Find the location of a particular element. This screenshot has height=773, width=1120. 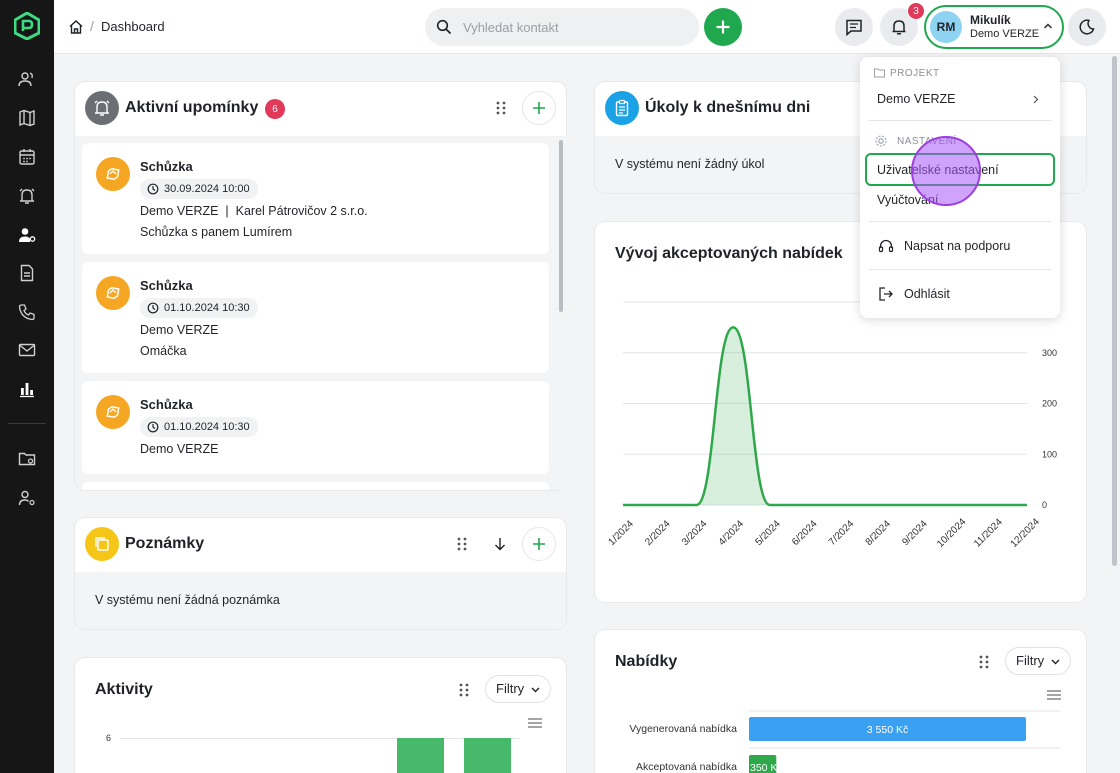

chevron-up-icon is located at coordinates (1048, 26).